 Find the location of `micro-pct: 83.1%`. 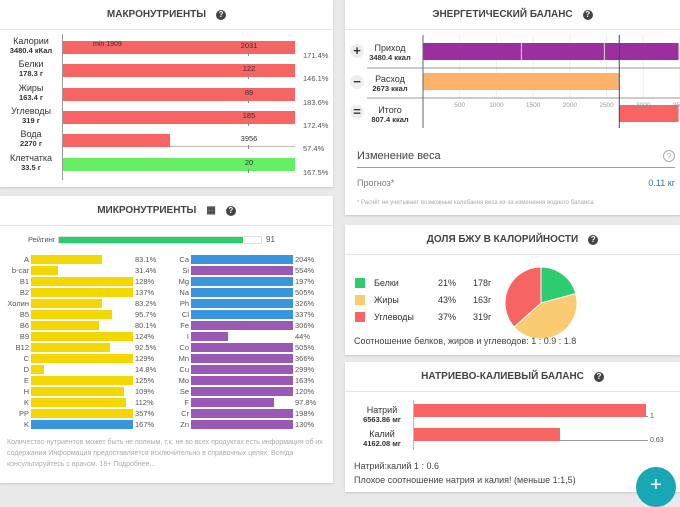

micro-pct: 83.1% is located at coordinates (146, 259).